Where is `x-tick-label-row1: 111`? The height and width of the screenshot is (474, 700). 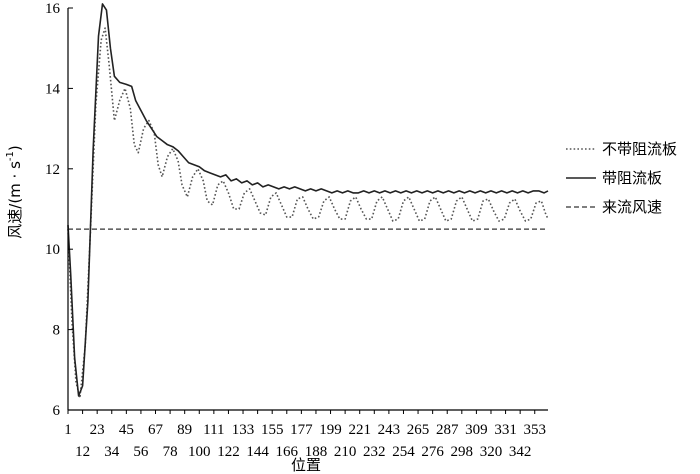 x-tick-label-row1: 111 is located at coordinates (213, 430).